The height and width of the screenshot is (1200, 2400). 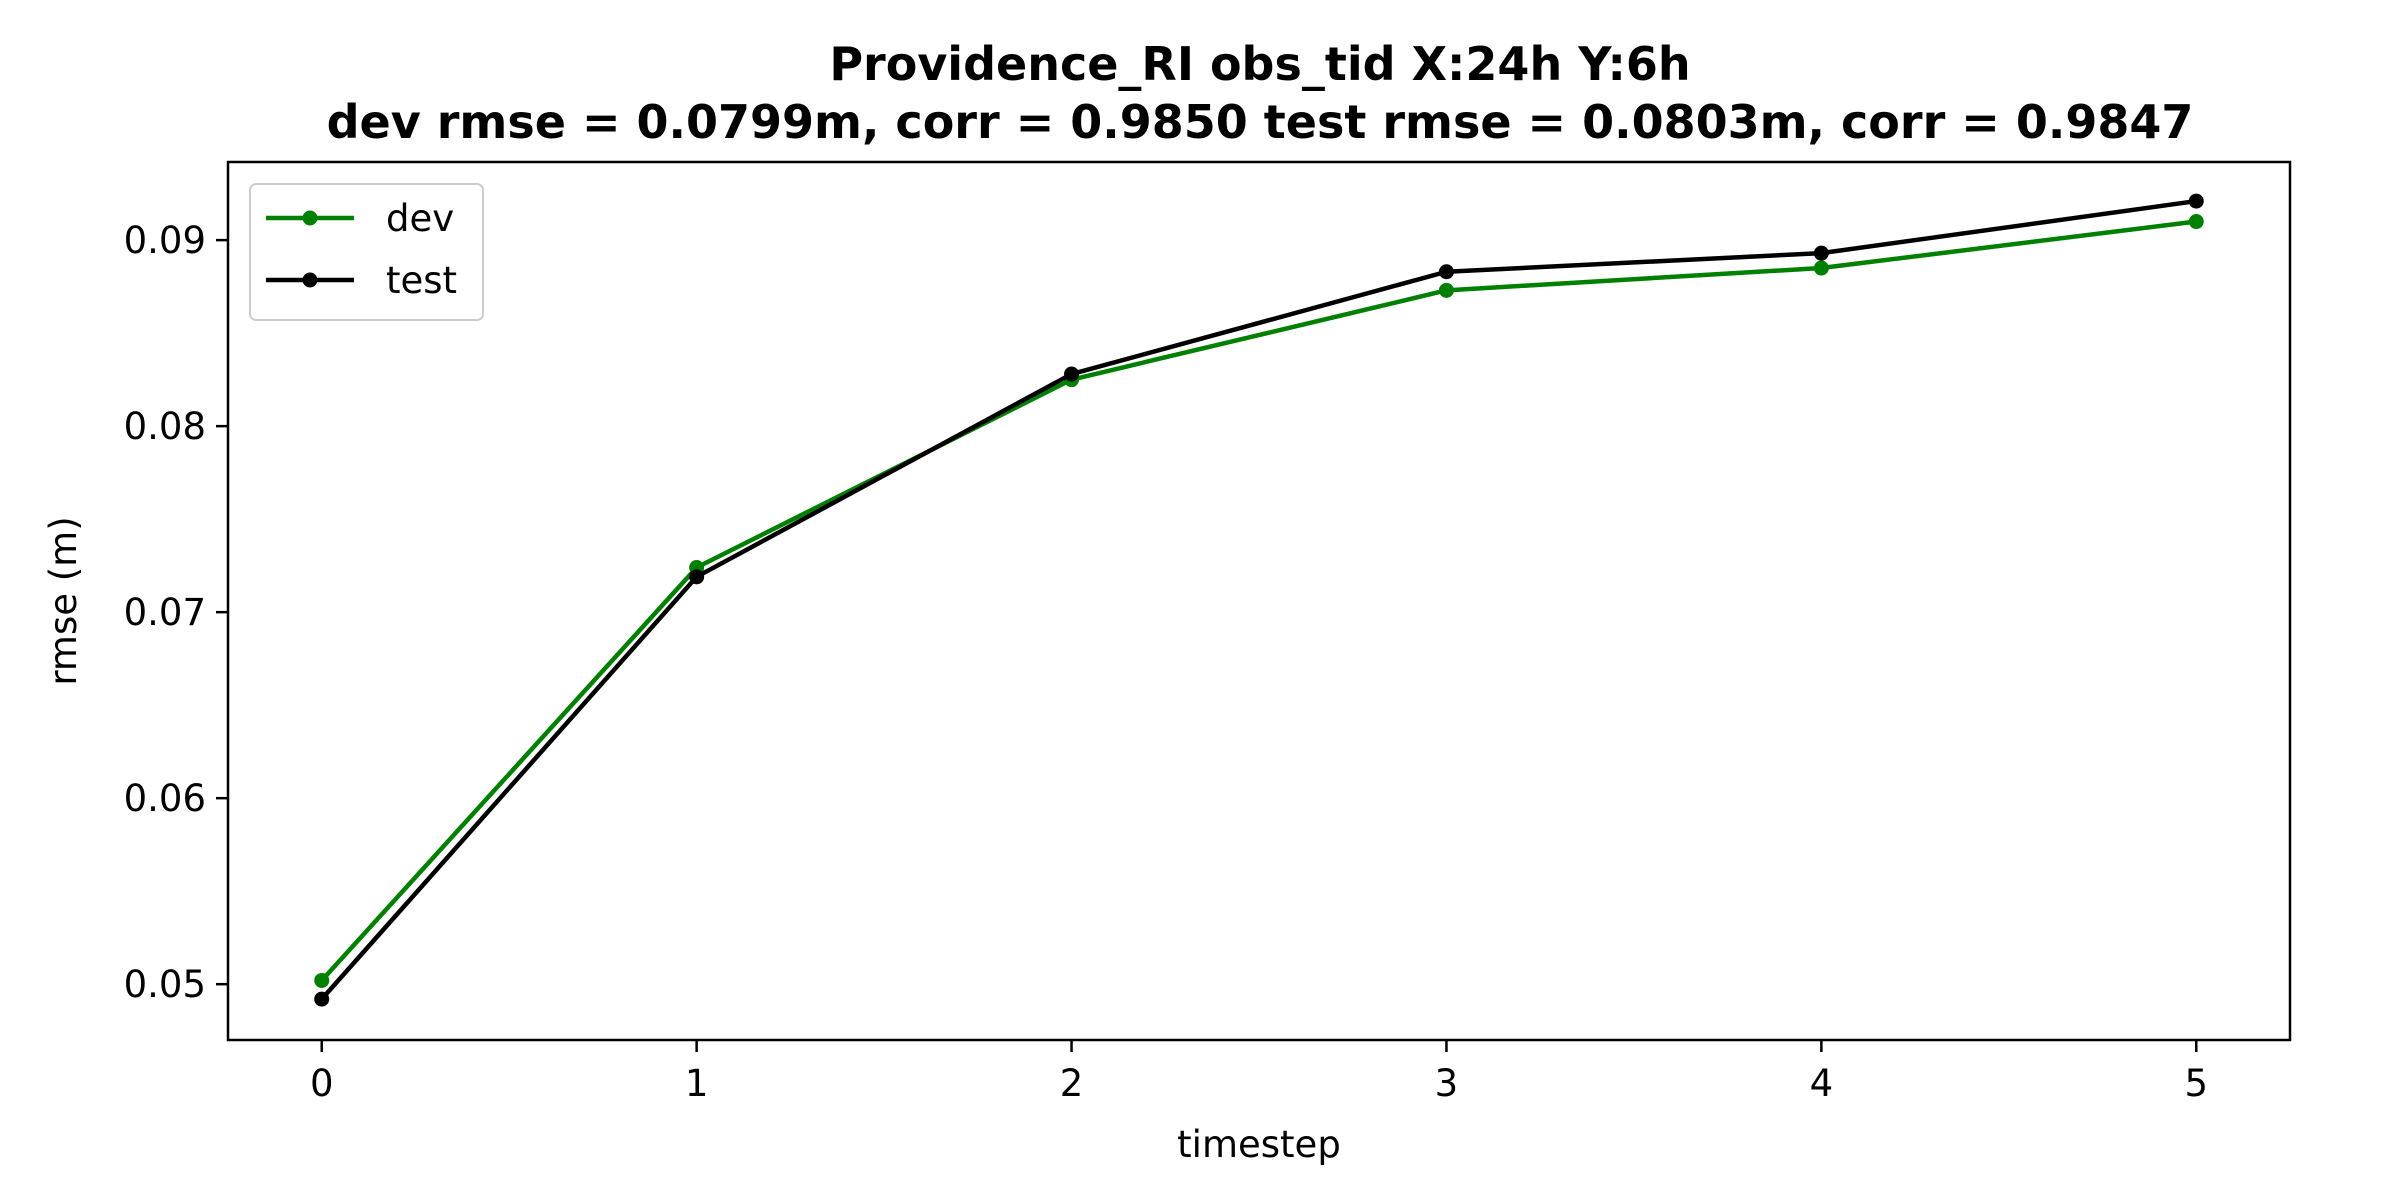 I want to click on y-axis-label: rmse (m), so click(x=63, y=600).